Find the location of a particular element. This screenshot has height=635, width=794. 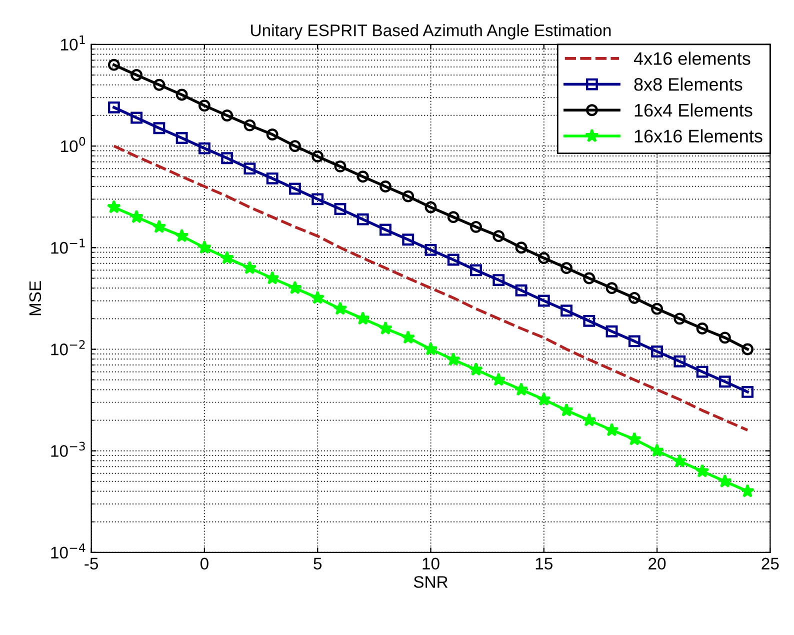

legend-label: 16x4 Elements is located at coordinates (693, 110).